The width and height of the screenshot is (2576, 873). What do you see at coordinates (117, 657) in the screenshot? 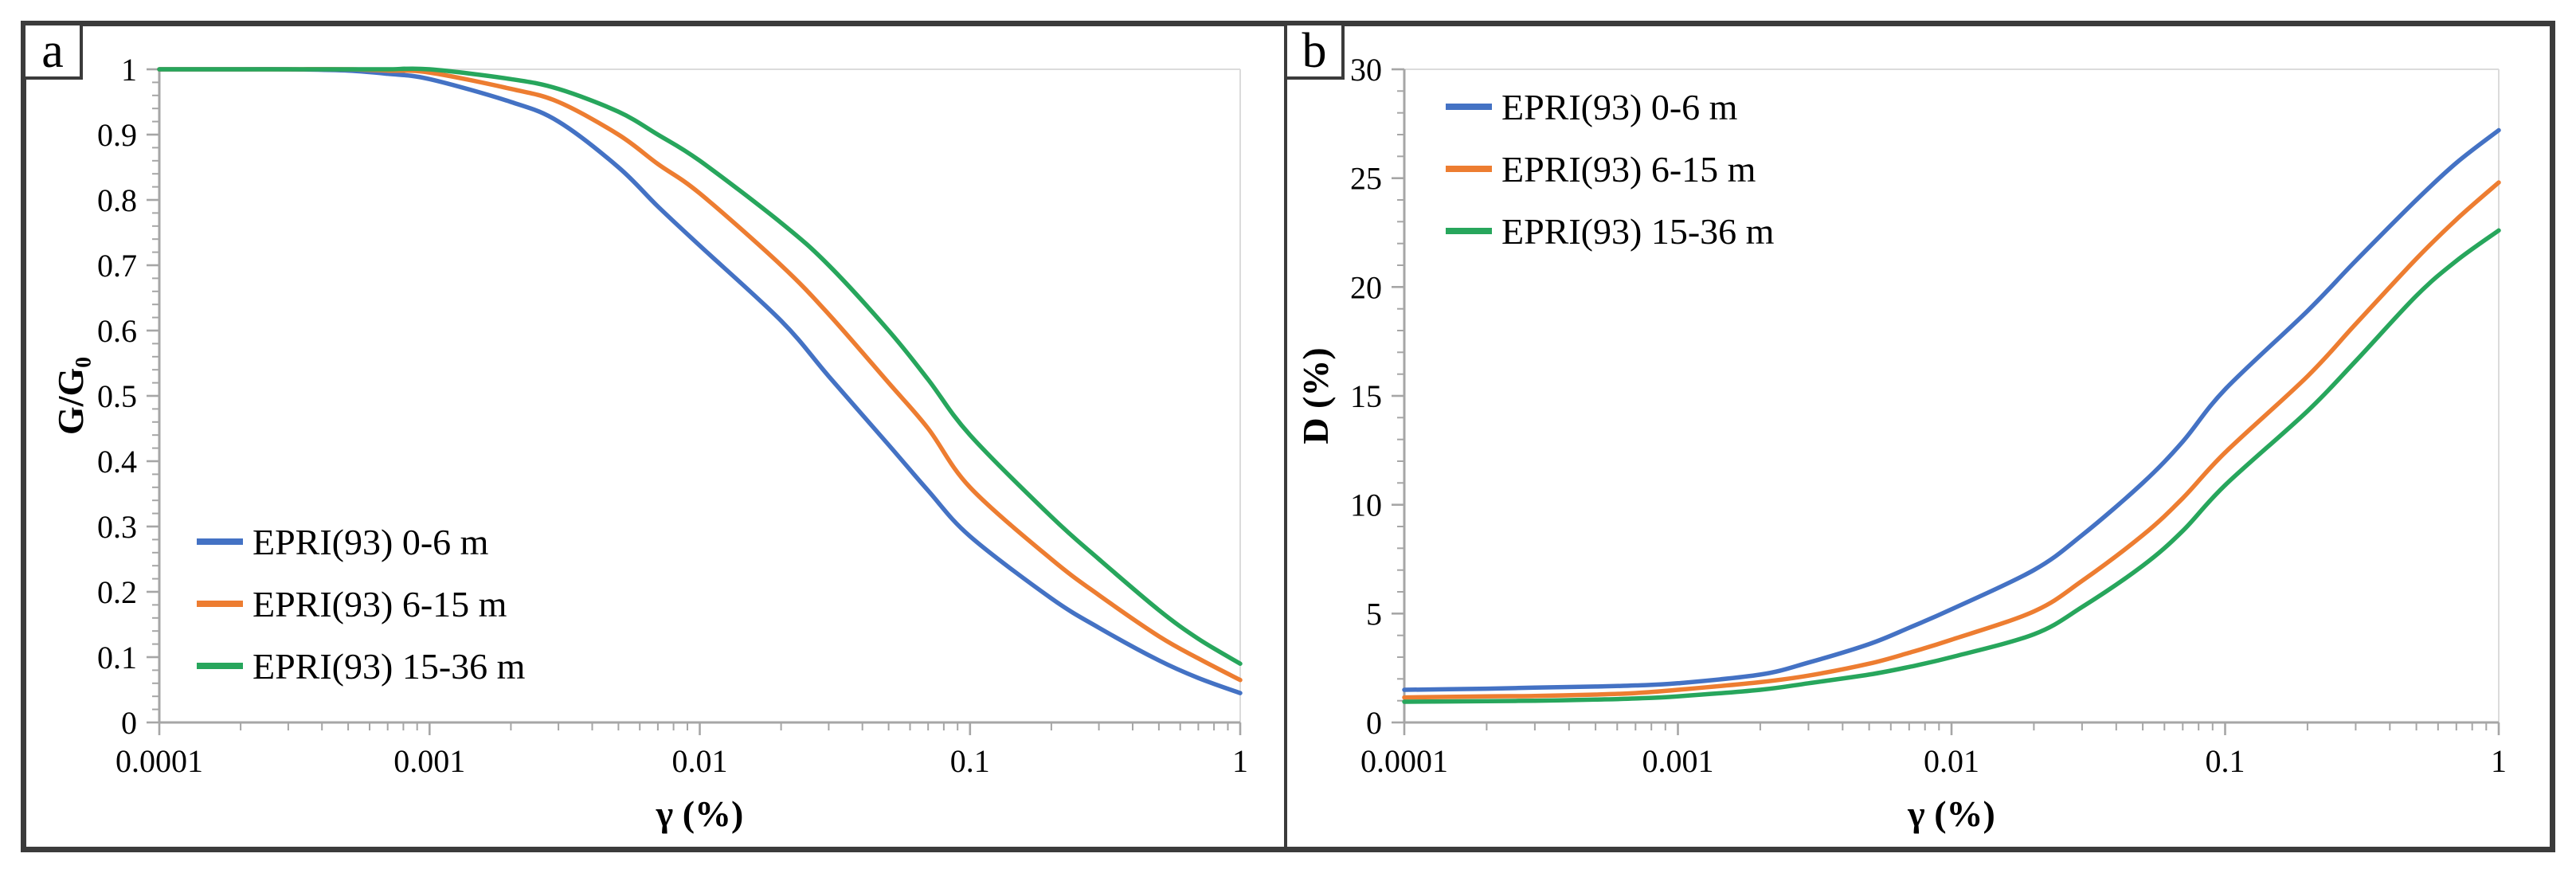
I see `y-tick-label: 0.1` at bounding box center [117, 657].